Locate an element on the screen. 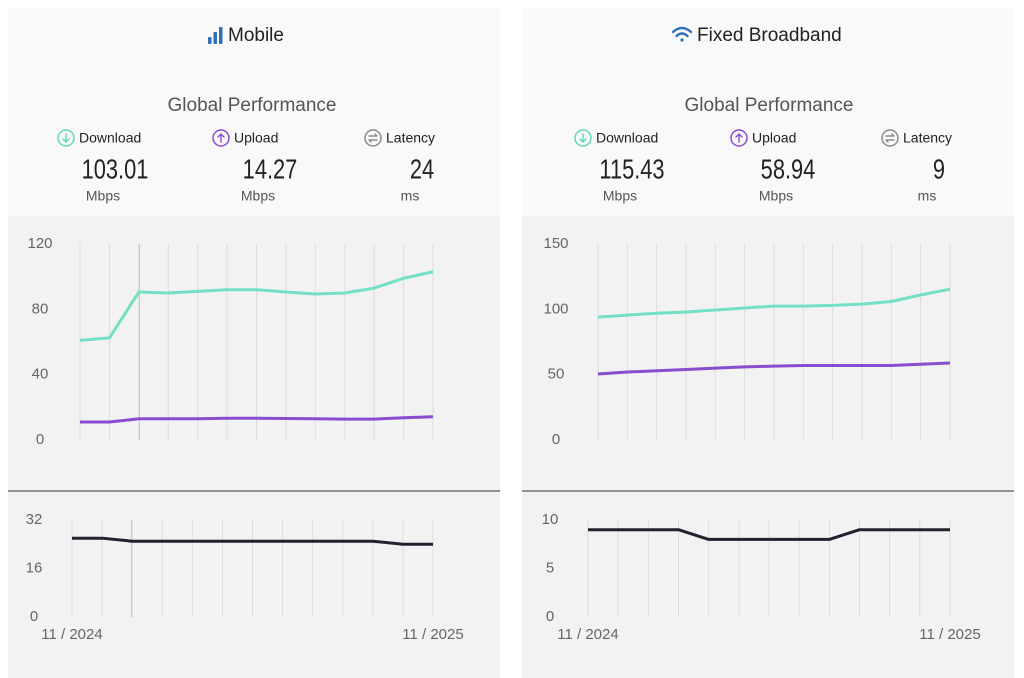  signal-icon is located at coordinates (215, 35).